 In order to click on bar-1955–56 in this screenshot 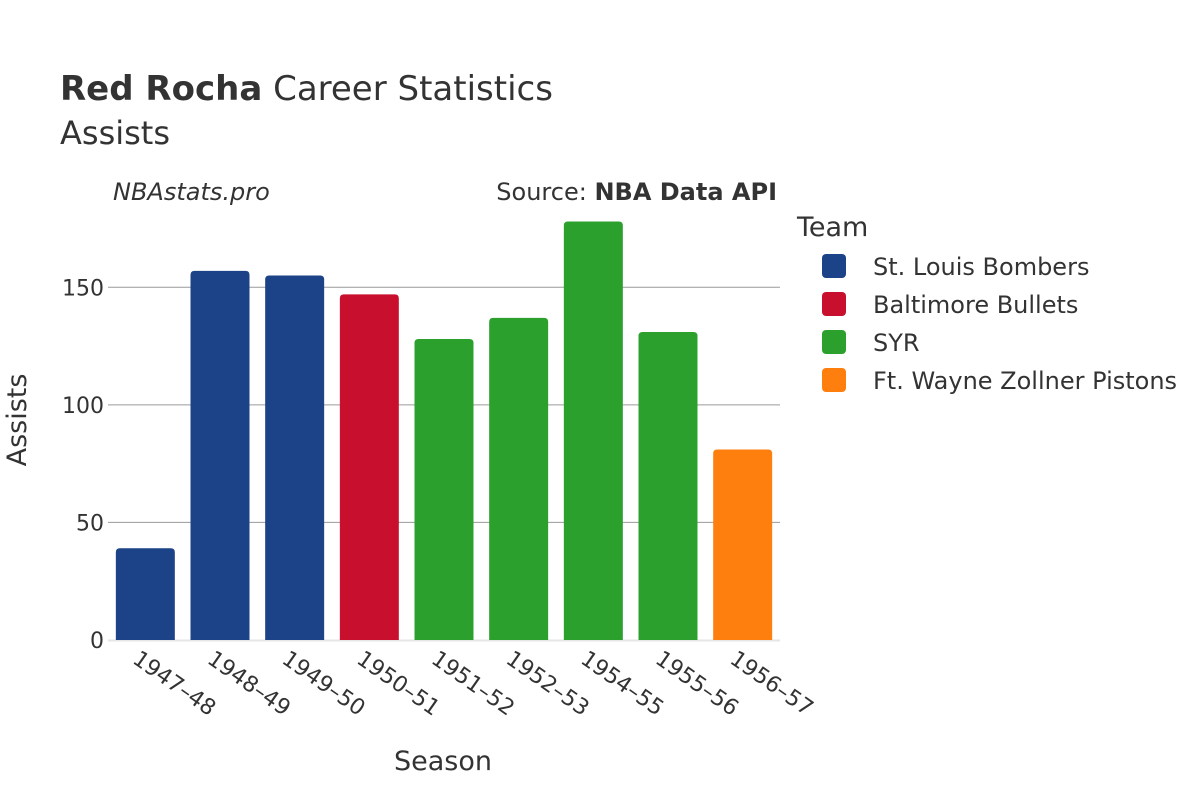, I will do `click(668, 485)`.